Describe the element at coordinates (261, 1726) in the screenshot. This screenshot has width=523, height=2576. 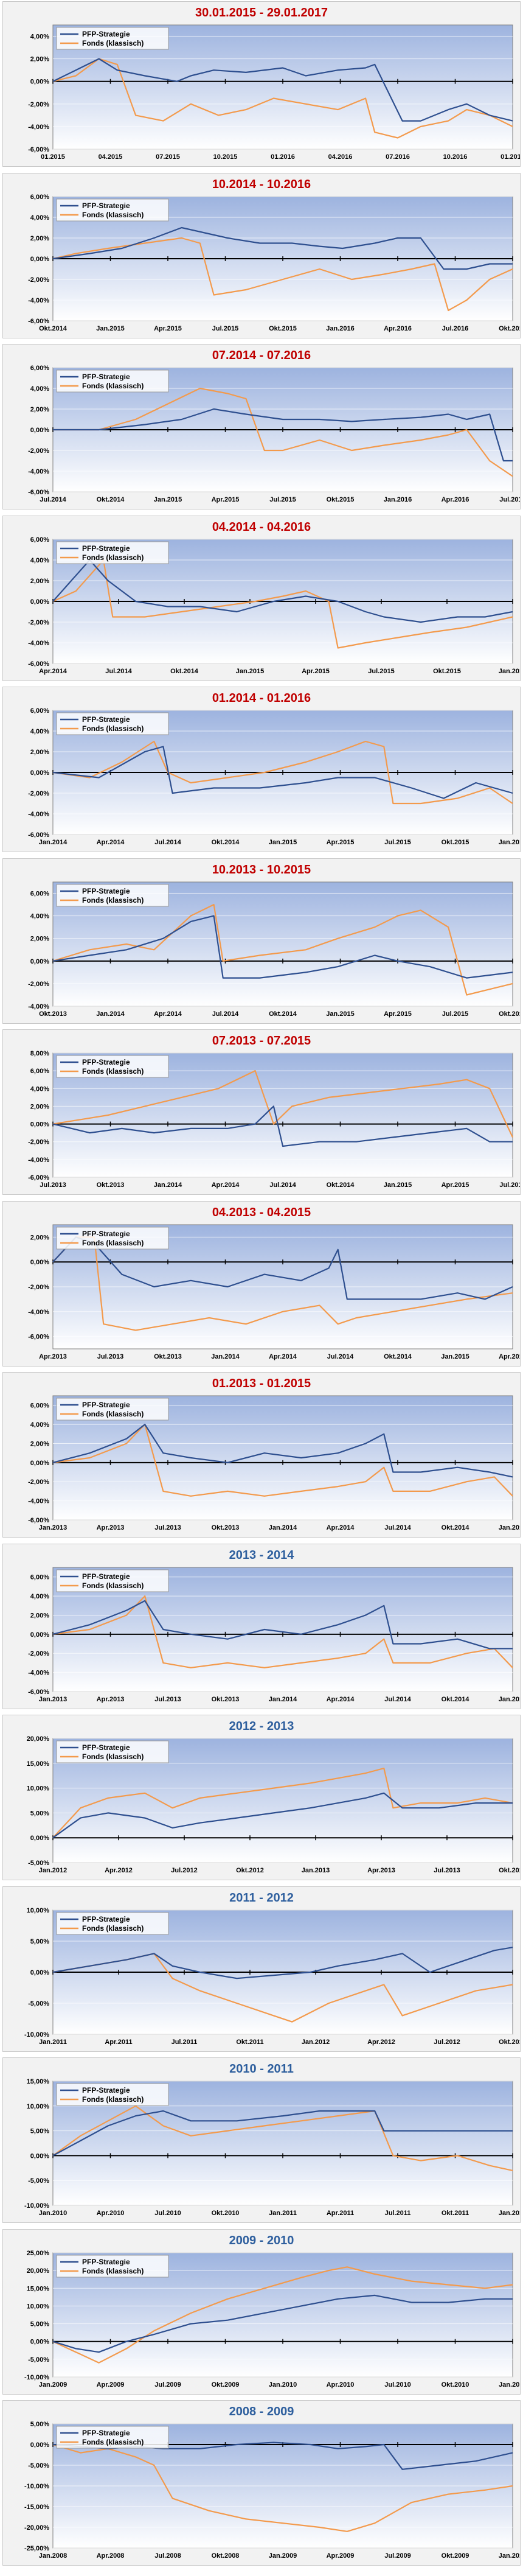
I see `chart-title: 2012 - 2013` at that location.